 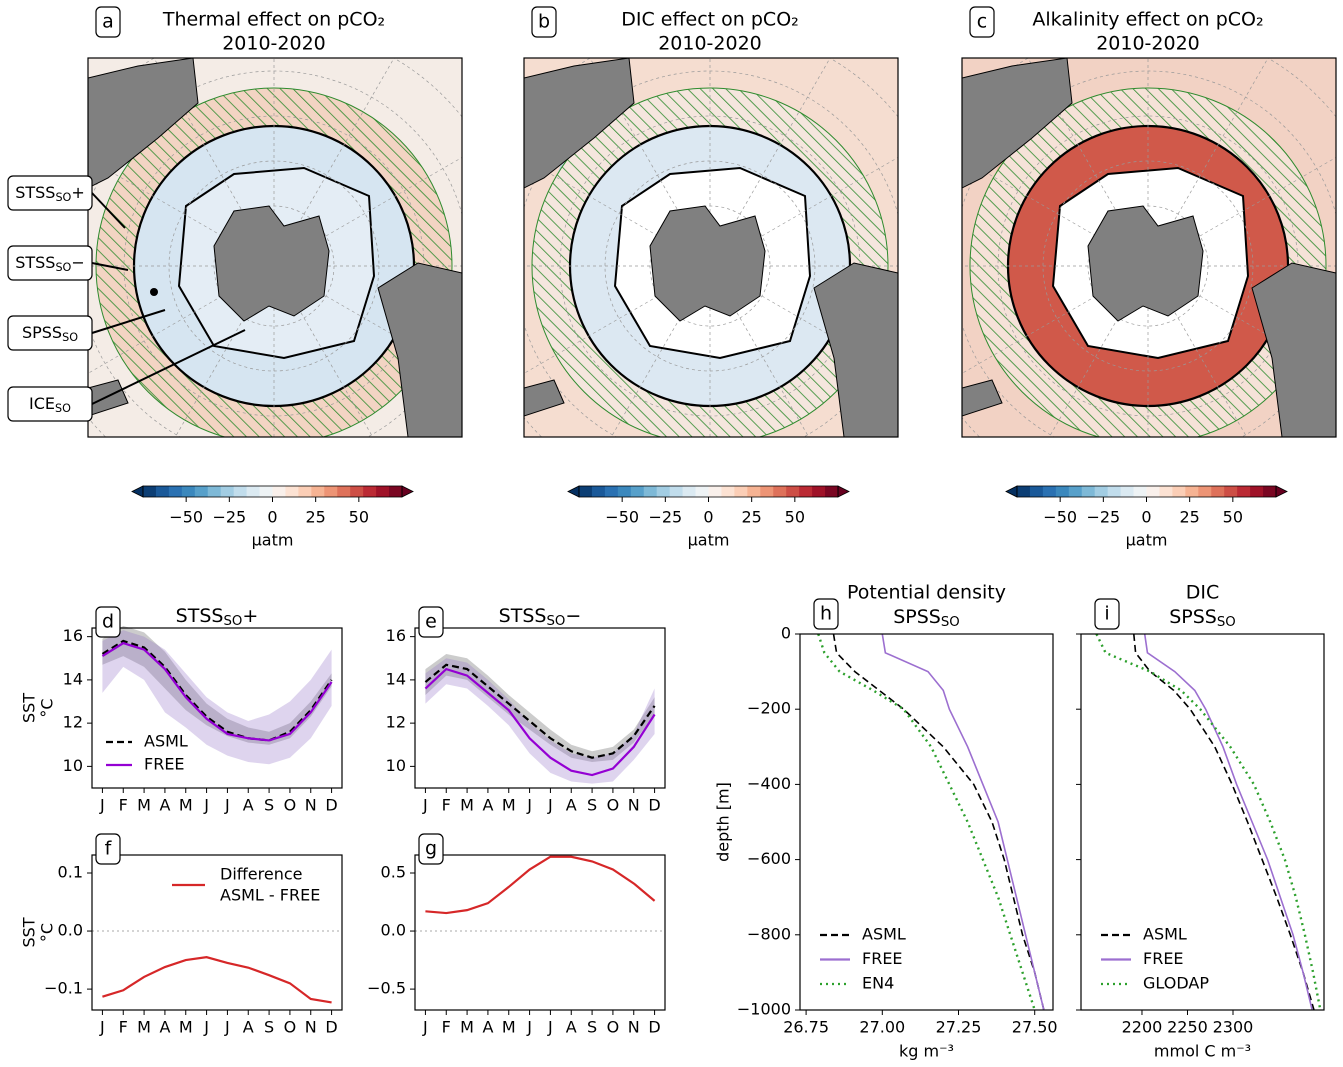 I want to click on map-subtitle: 2010-2020, so click(x=274, y=44).